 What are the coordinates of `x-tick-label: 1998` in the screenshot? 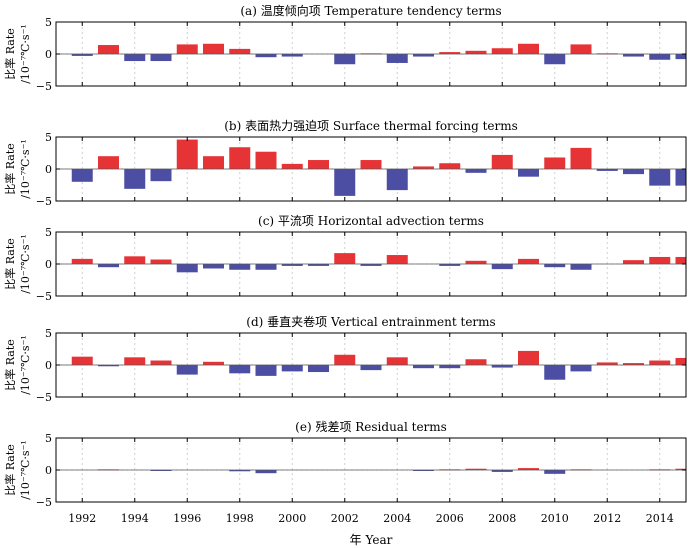 It's located at (240, 518).